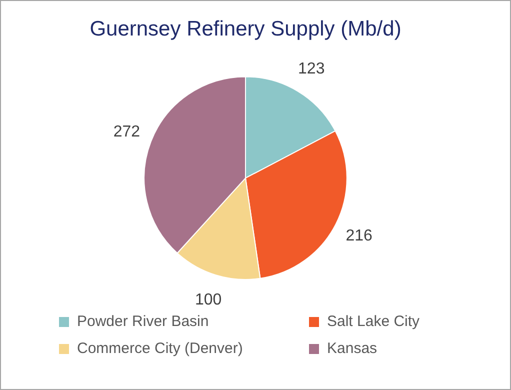 This screenshot has width=511, height=390. I want to click on legend-label: Powder River Basin, so click(143, 321).